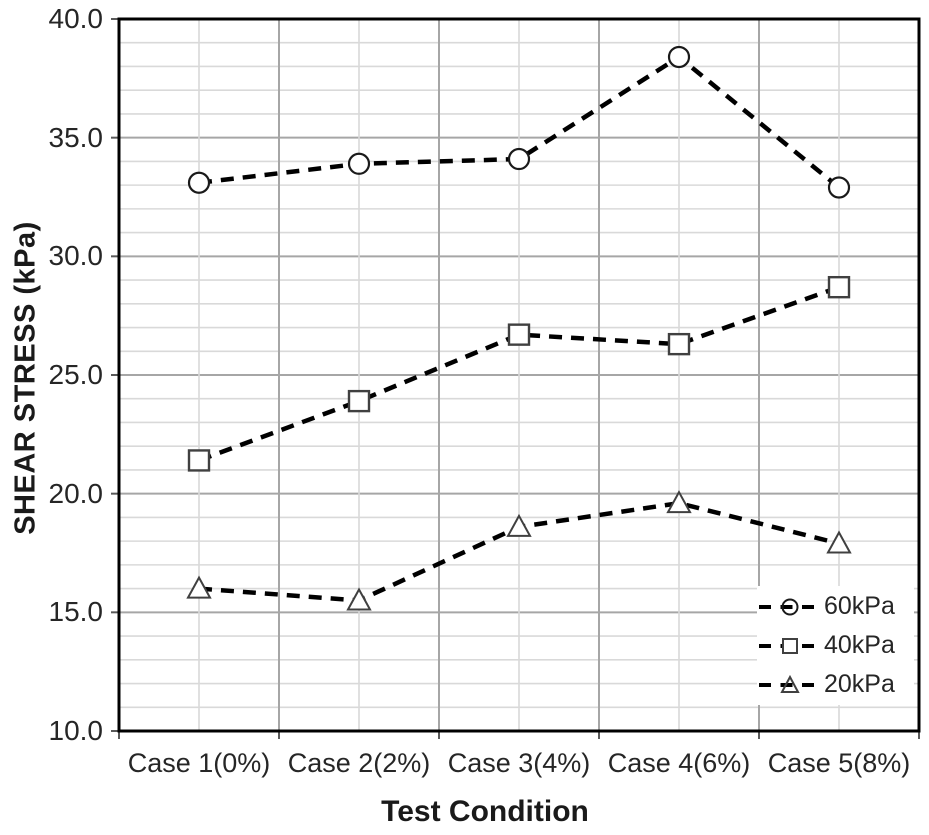 The height and width of the screenshot is (835, 929). I want to click on x-tick-label: Case 4(6%), so click(679, 763).